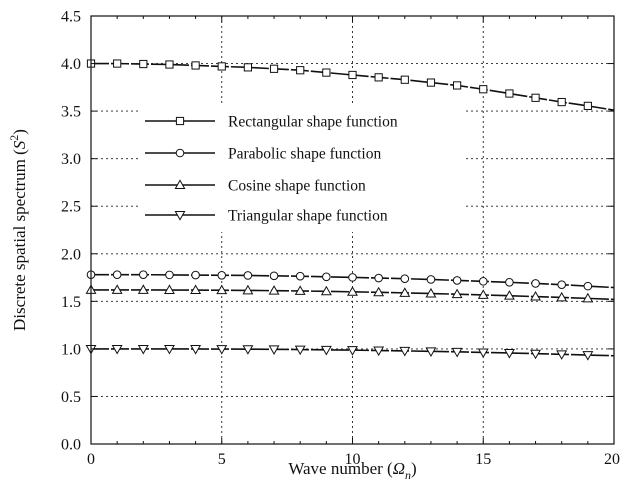 The height and width of the screenshot is (486, 624). What do you see at coordinates (304, 154) in the screenshot?
I see `legend-label-1: Parabolic shape function` at bounding box center [304, 154].